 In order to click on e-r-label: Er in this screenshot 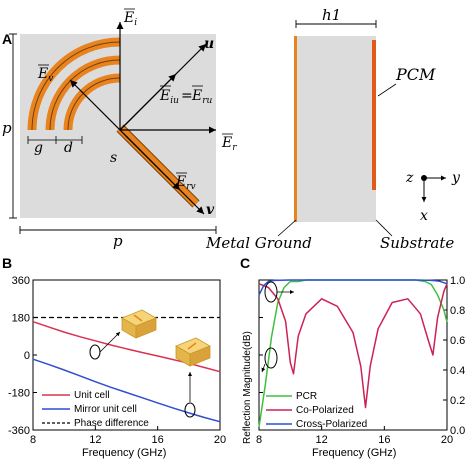, I will do `click(229, 144)`.